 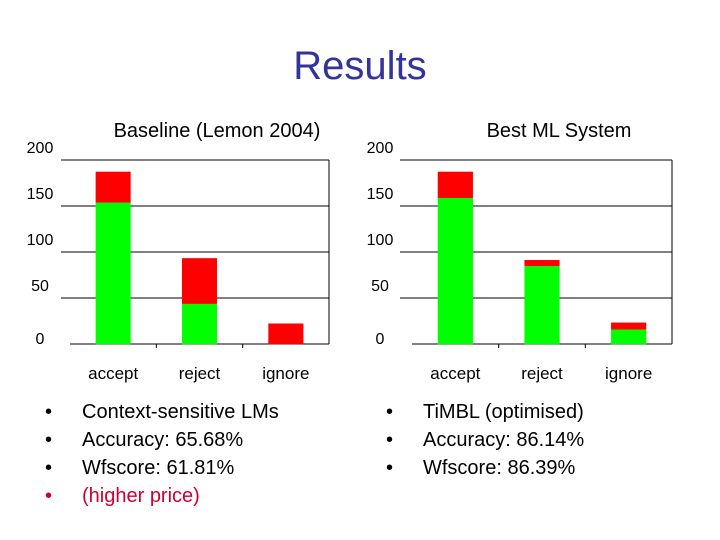 What do you see at coordinates (485, 468) in the screenshot?
I see `bullet-item: Wfscore: 86.39%` at bounding box center [485, 468].